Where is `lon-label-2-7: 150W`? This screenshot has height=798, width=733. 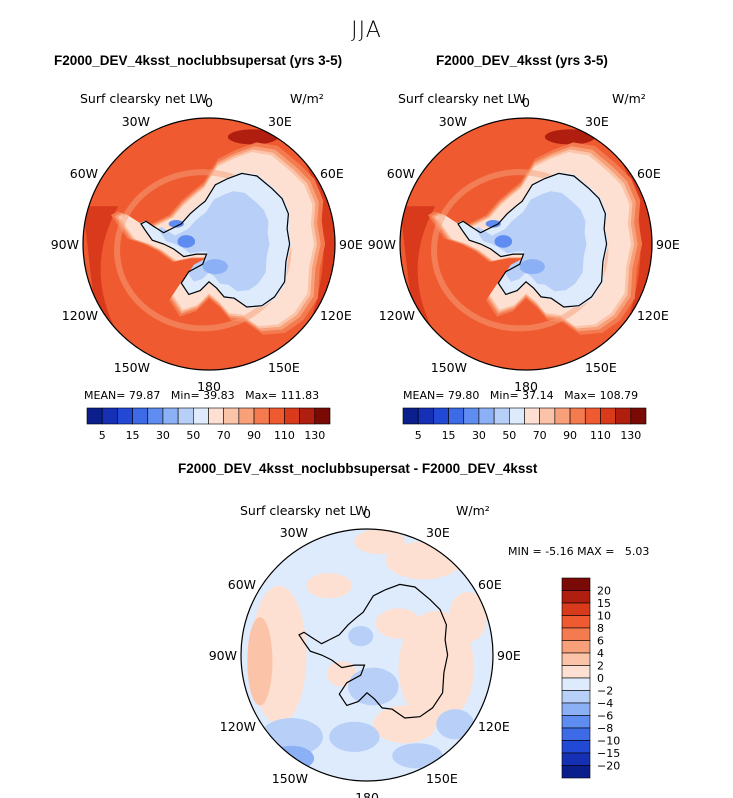 lon-label-2-7: 150W is located at coordinates (449, 367).